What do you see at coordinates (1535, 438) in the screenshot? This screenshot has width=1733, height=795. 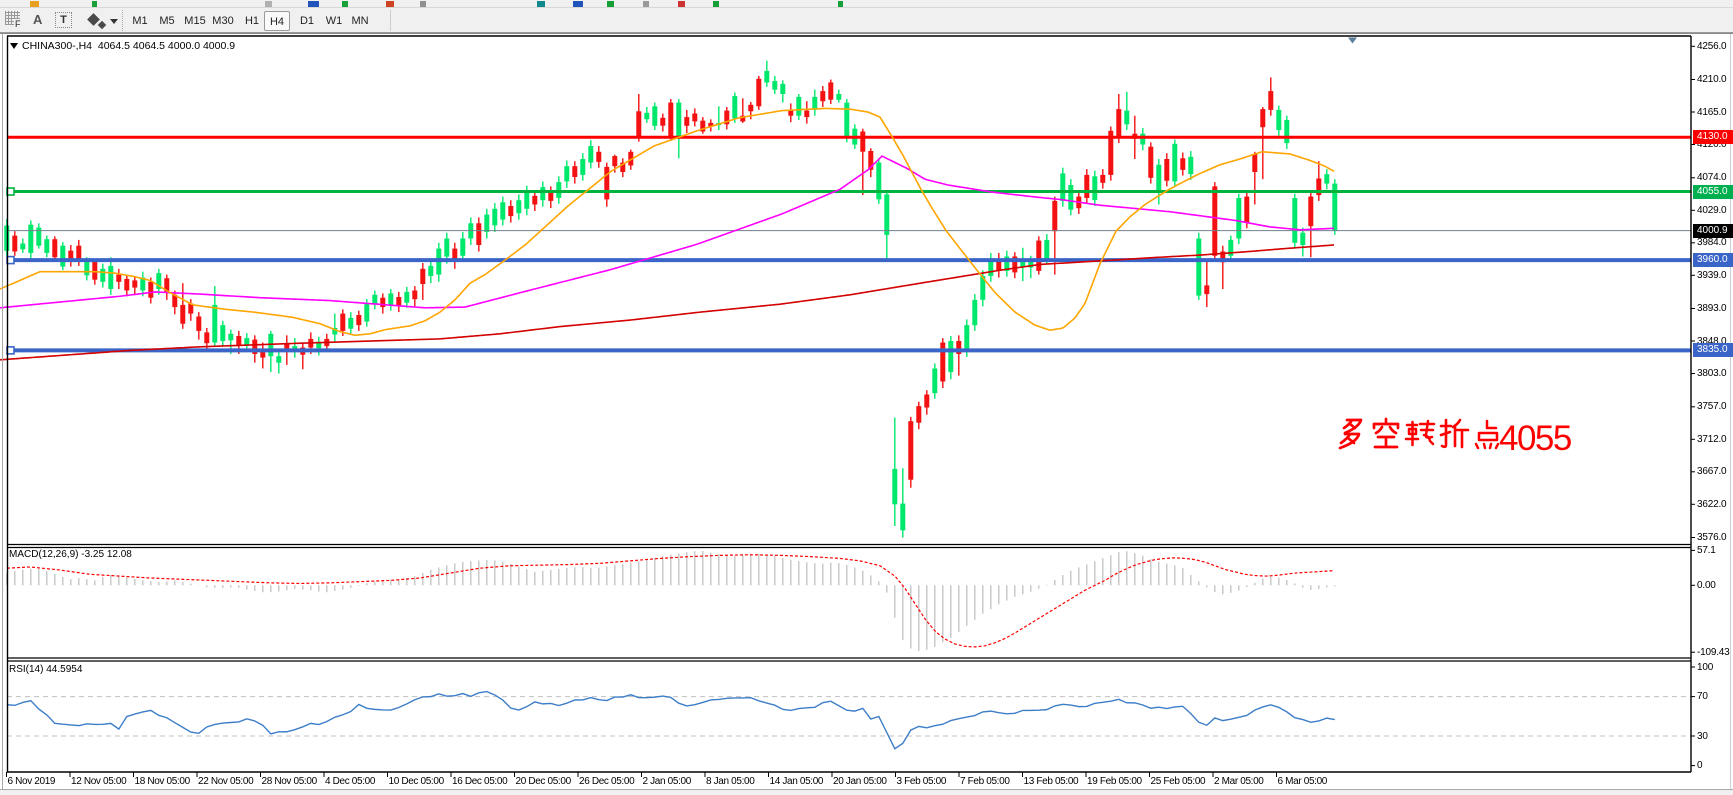 I see `svg-text: 4055` at bounding box center [1535, 438].